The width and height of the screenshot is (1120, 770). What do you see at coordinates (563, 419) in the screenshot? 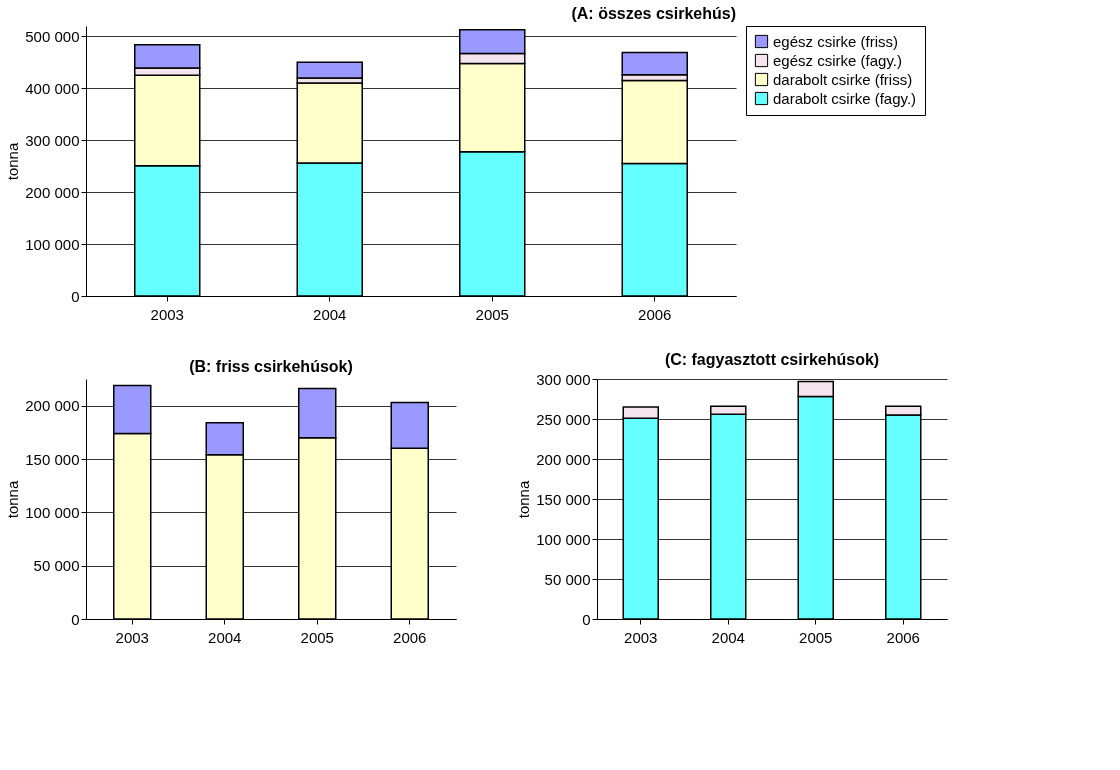
I see `y-tick-label: 250 000` at bounding box center [563, 419].